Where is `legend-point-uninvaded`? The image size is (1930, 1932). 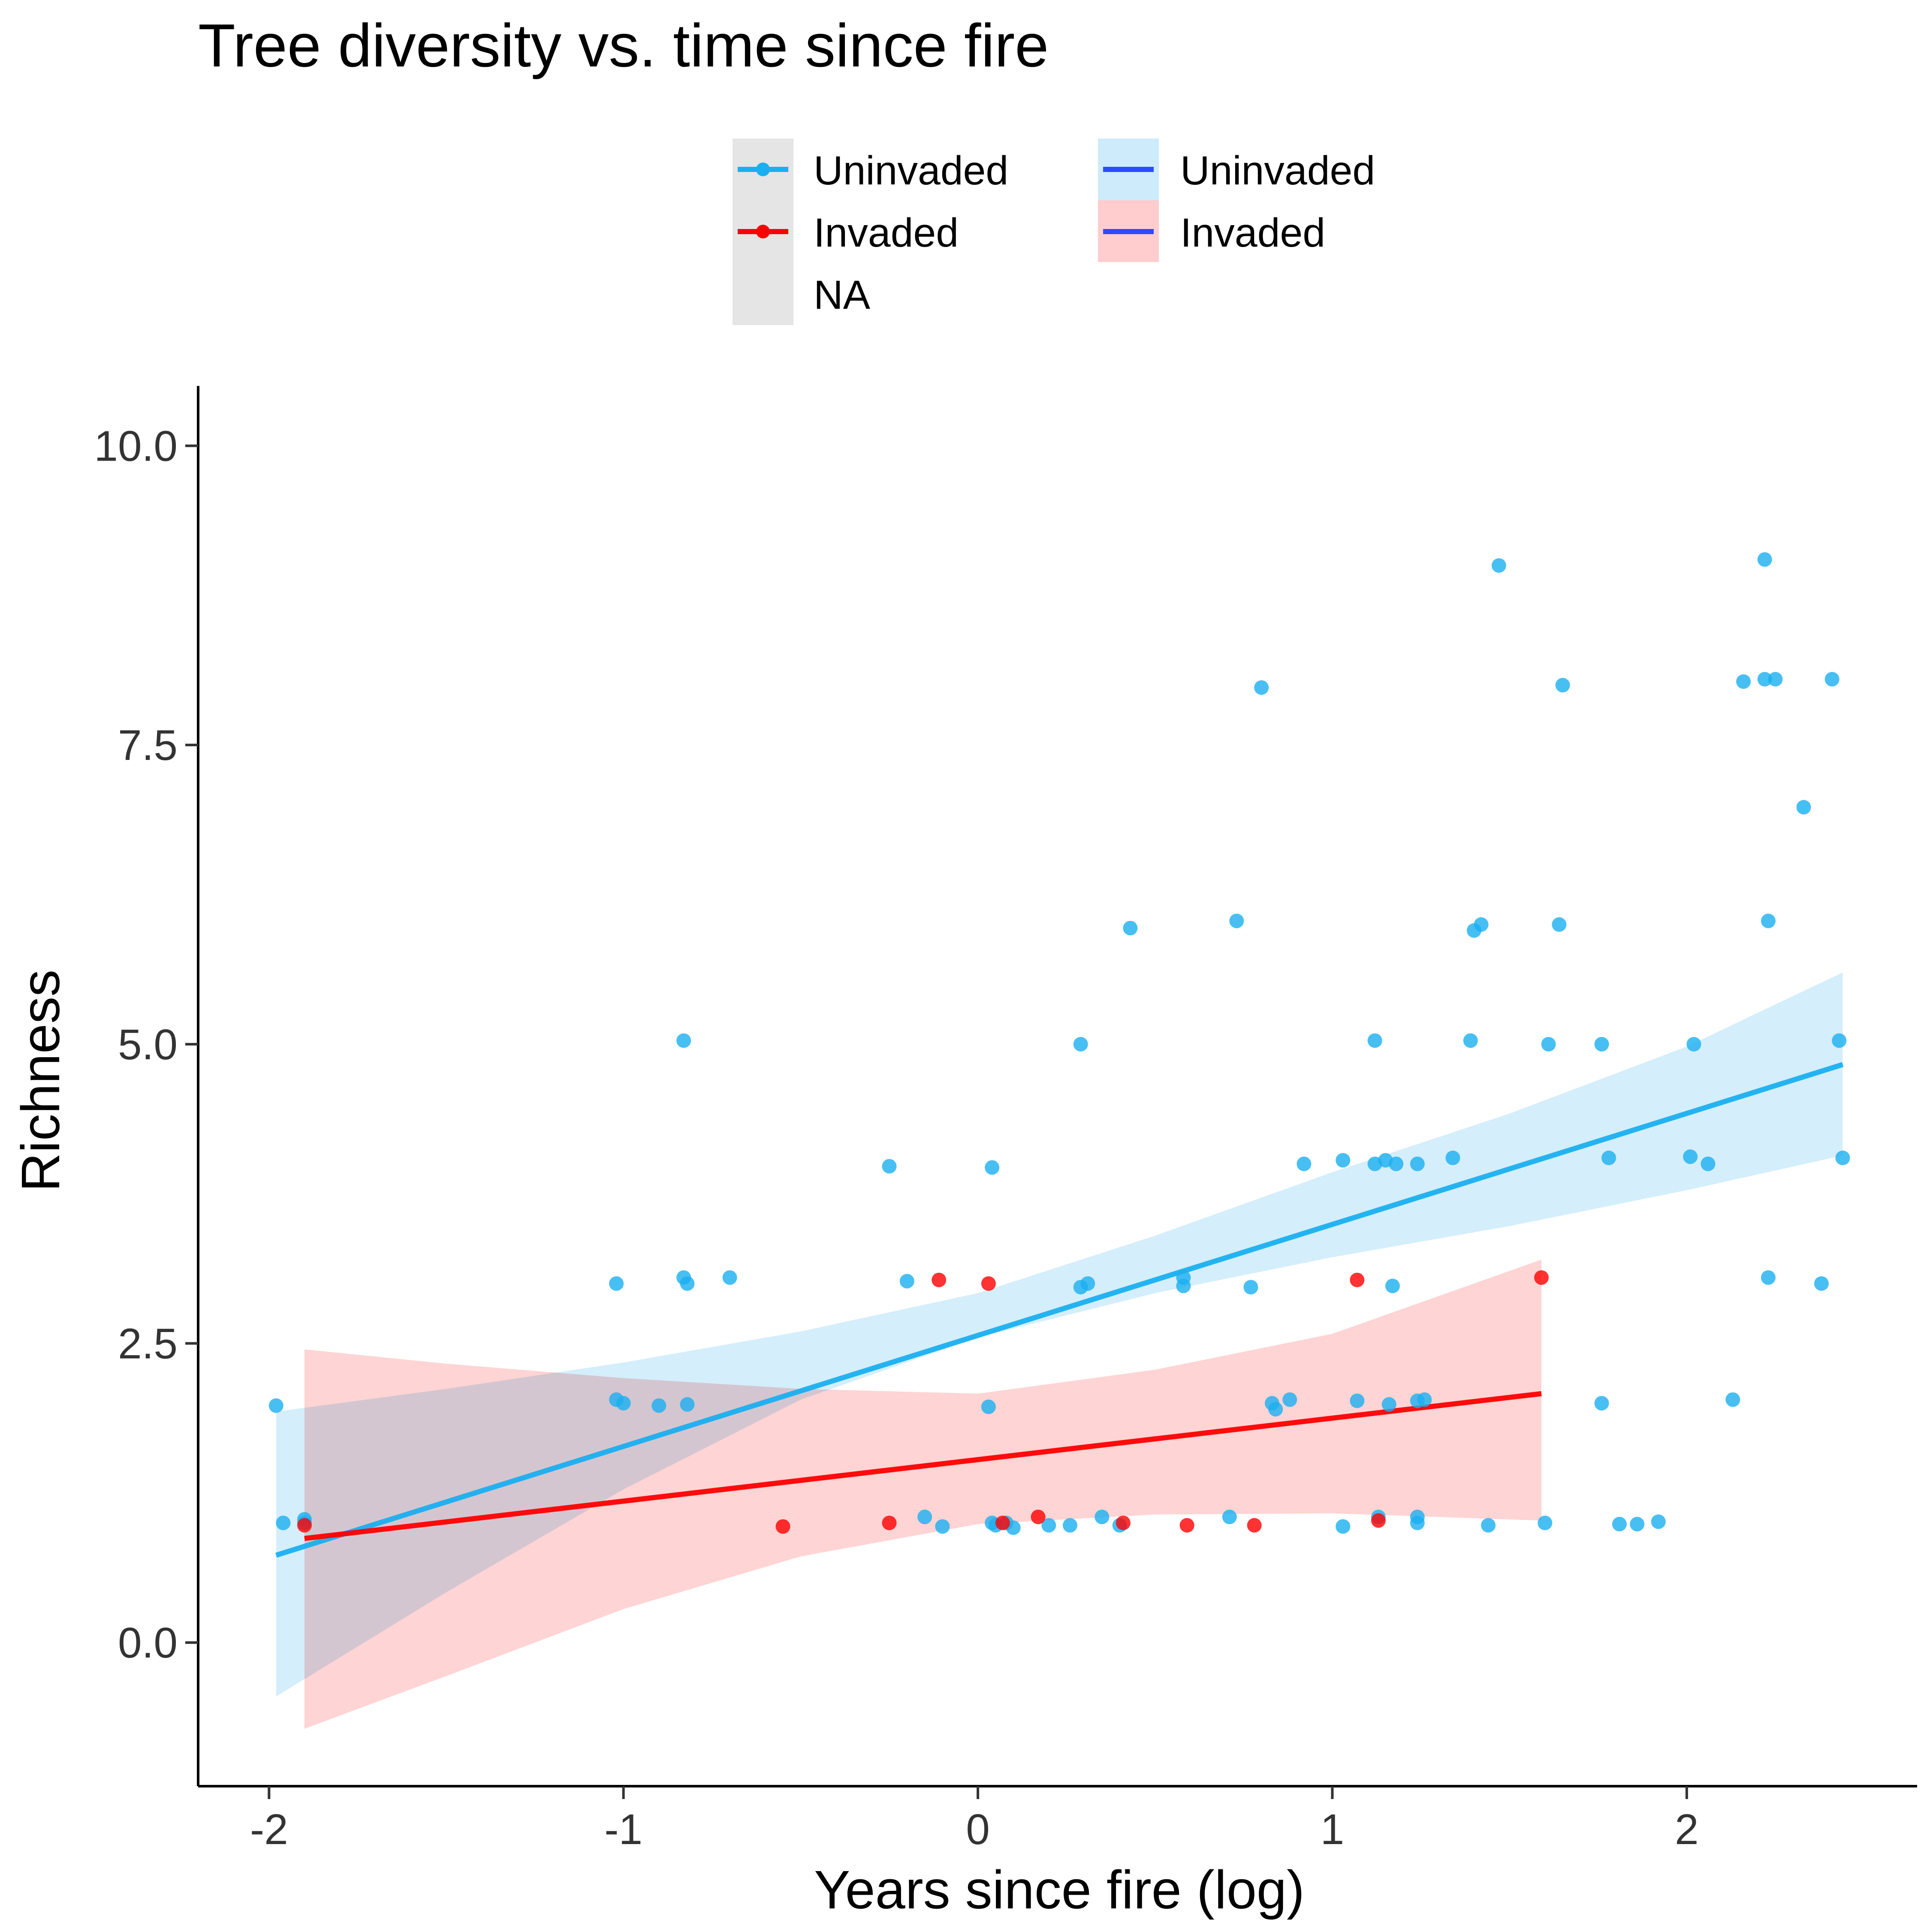
legend-point-uninvaded is located at coordinates (763, 169).